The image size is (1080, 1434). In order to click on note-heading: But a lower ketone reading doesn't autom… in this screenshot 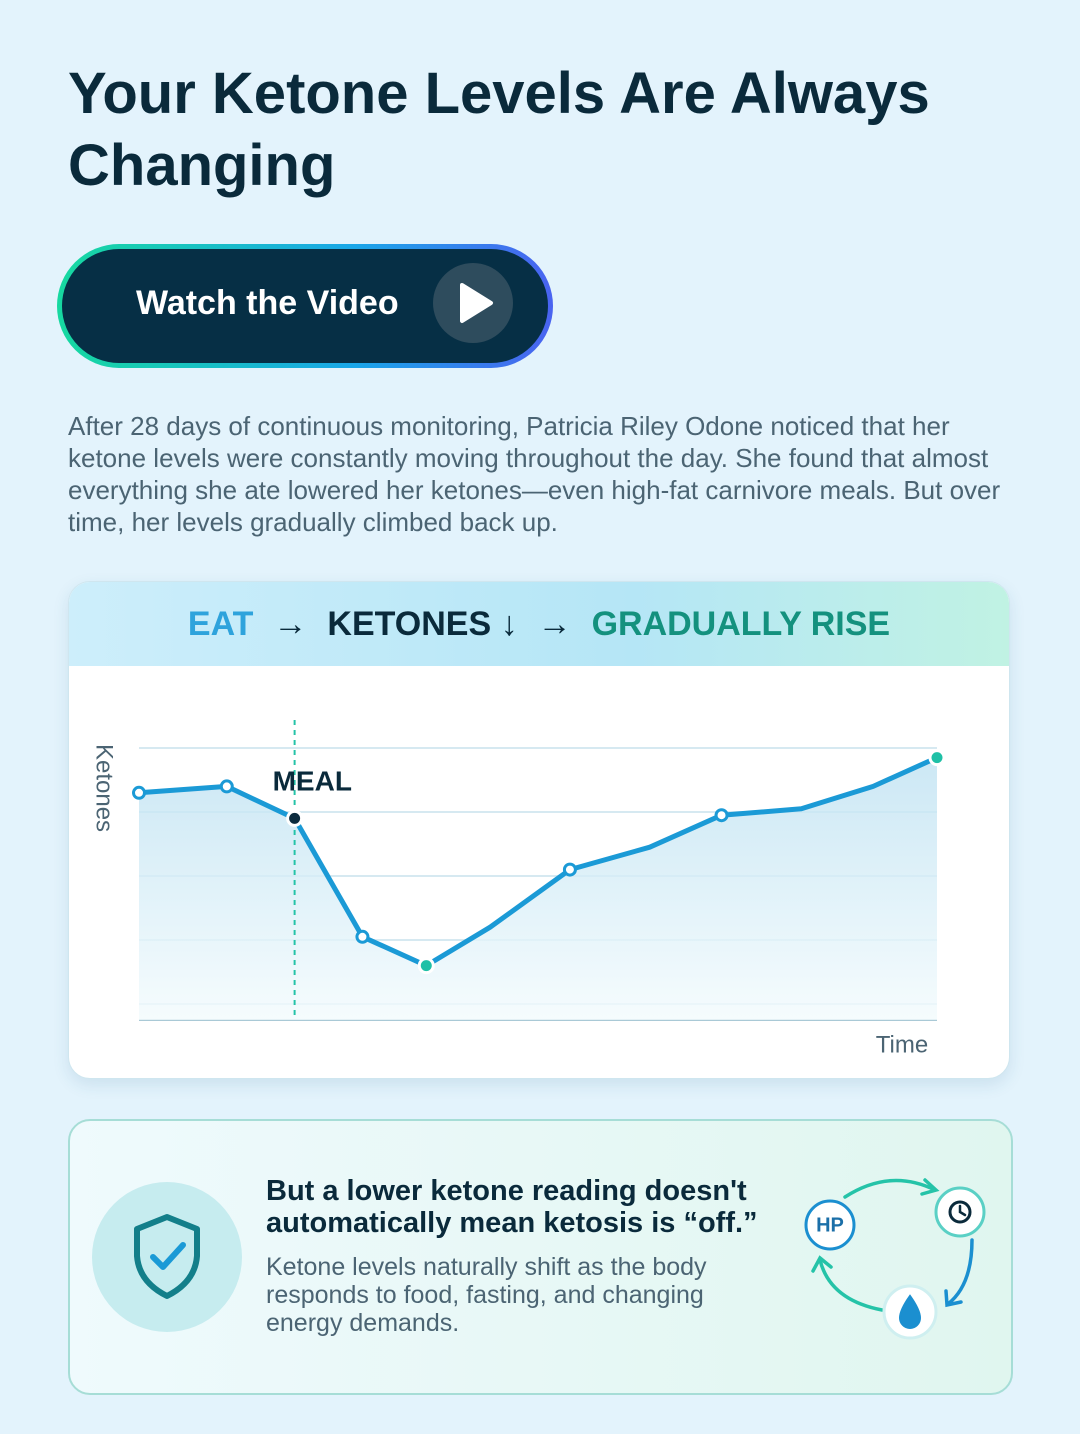, I will do `click(512, 1207)`.